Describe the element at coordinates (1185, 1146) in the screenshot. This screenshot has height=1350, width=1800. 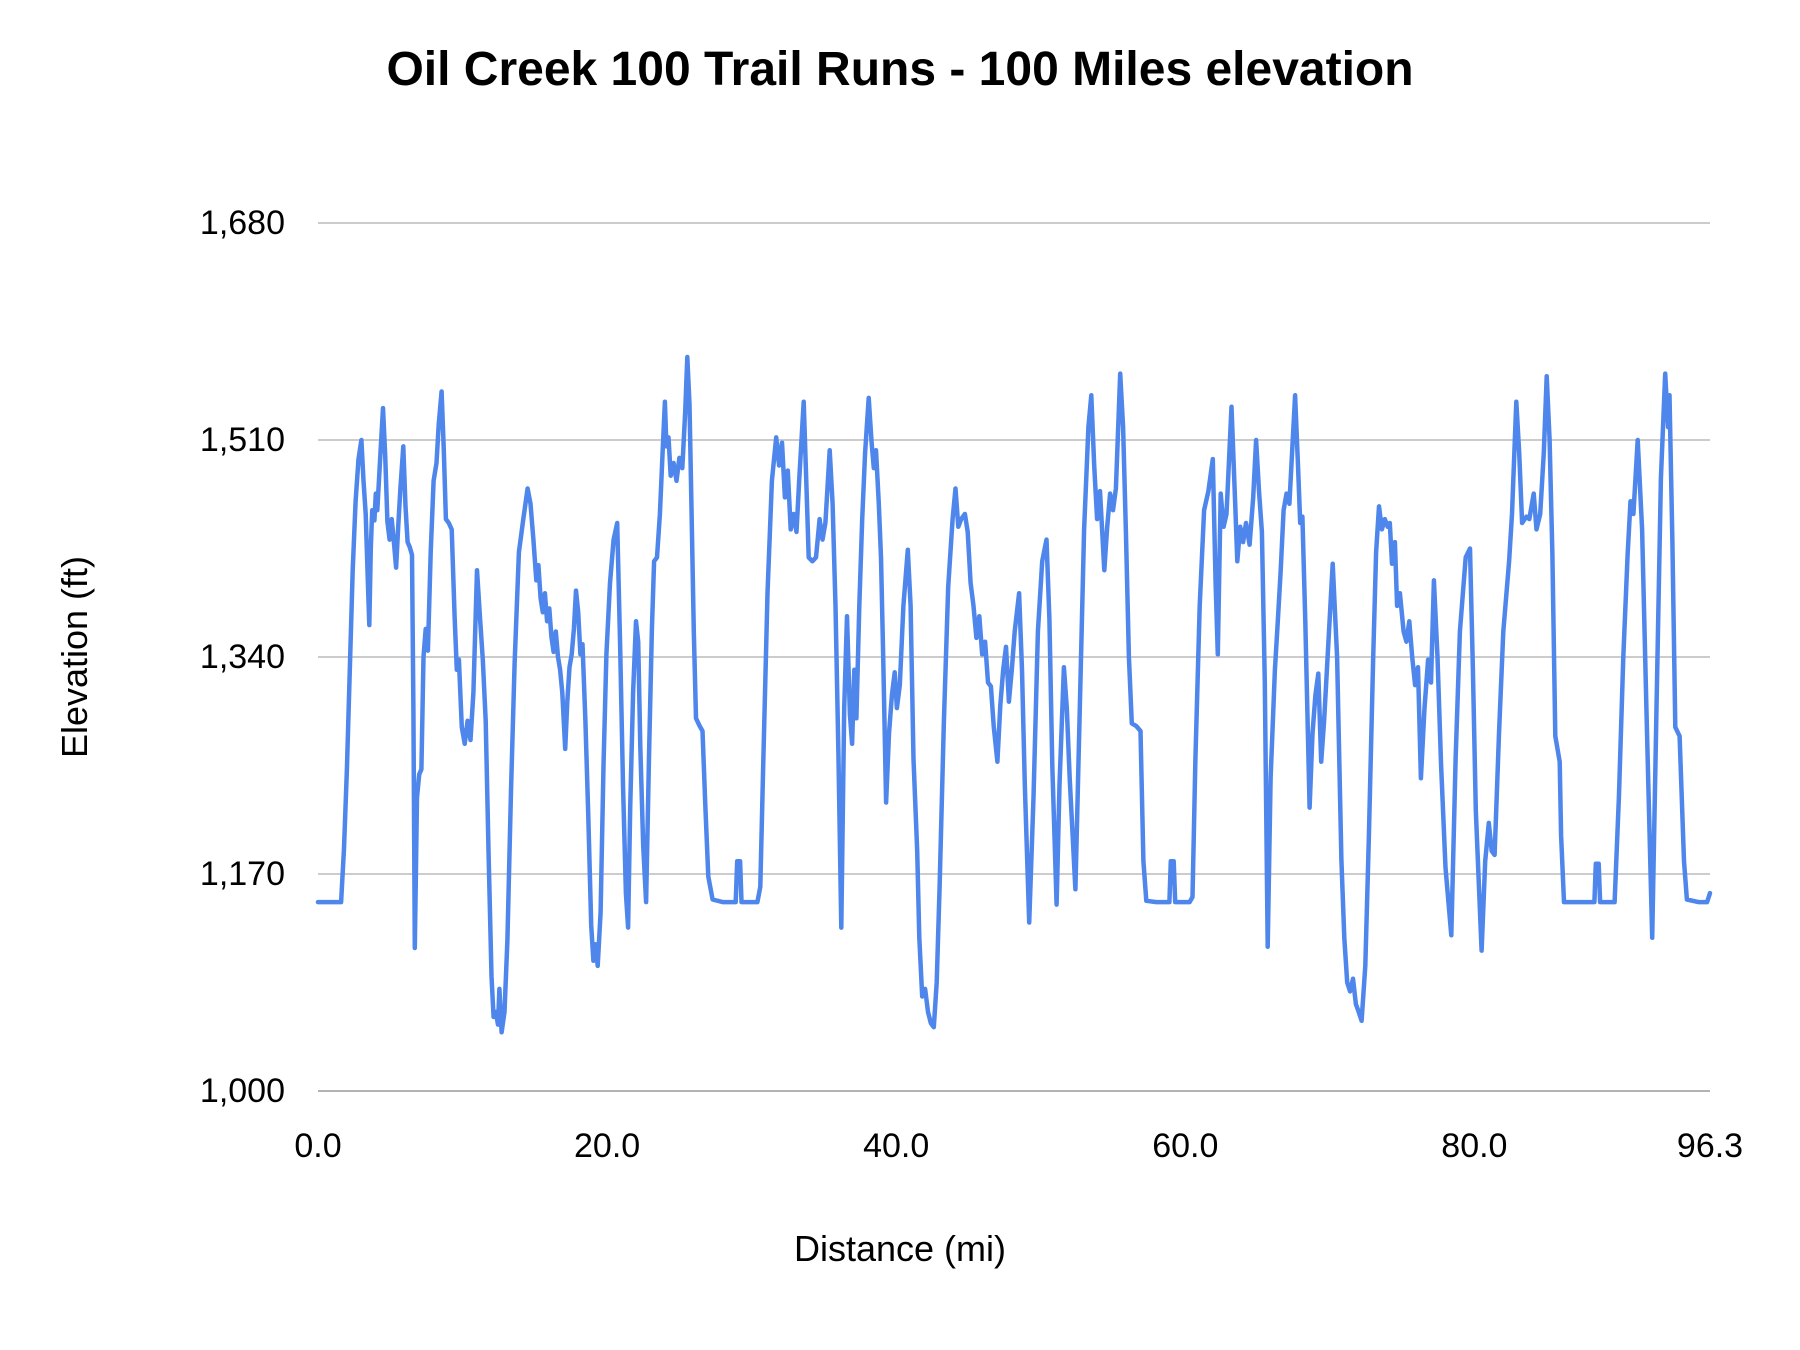
I see `x-tick-label: 60.0` at that location.